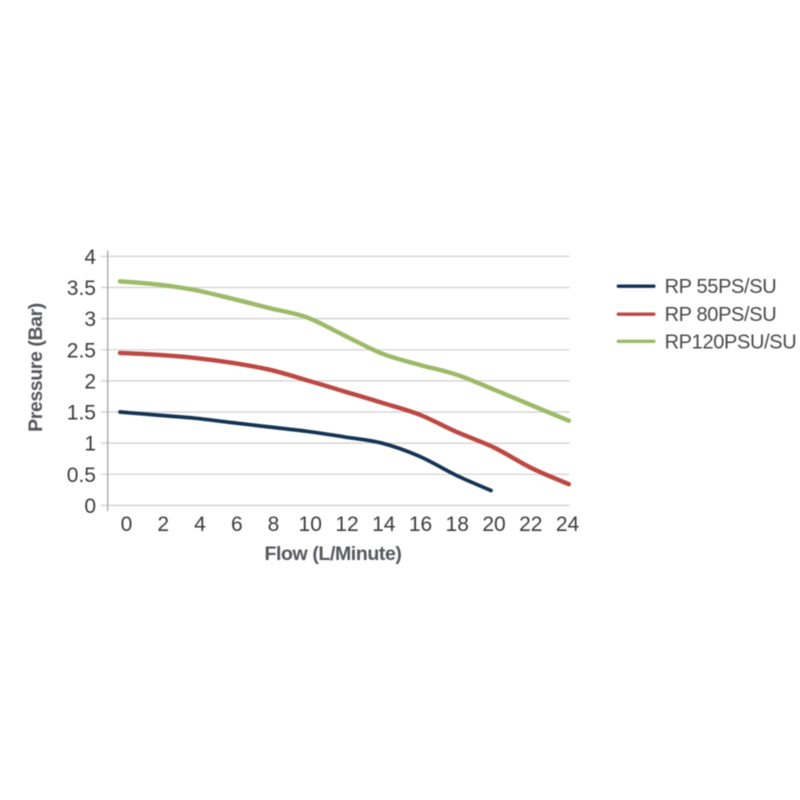 This screenshot has height=800, width=800. What do you see at coordinates (90, 444) in the screenshot?
I see `svg-text: 1` at bounding box center [90, 444].